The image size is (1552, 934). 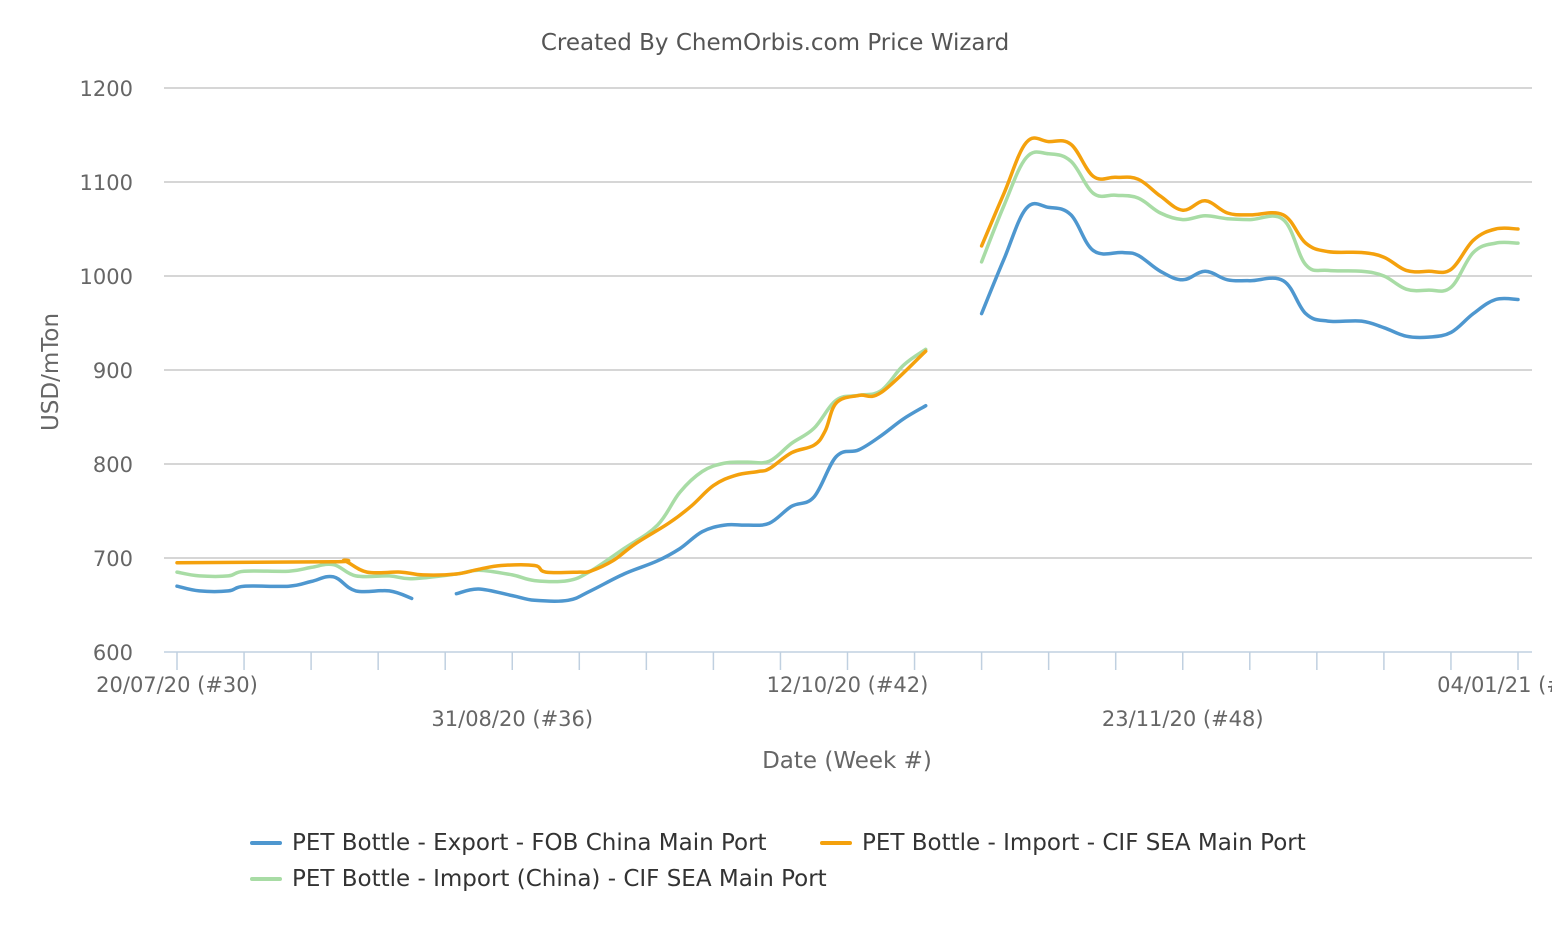 What do you see at coordinates (177, 685) in the screenshot?
I see `x-tick-label: 20/07/20 (#30)` at bounding box center [177, 685].